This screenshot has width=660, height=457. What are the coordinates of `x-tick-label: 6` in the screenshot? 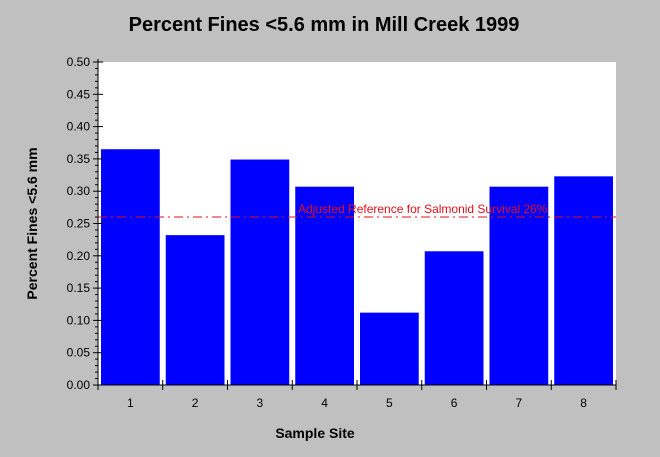 It's located at (454, 403).